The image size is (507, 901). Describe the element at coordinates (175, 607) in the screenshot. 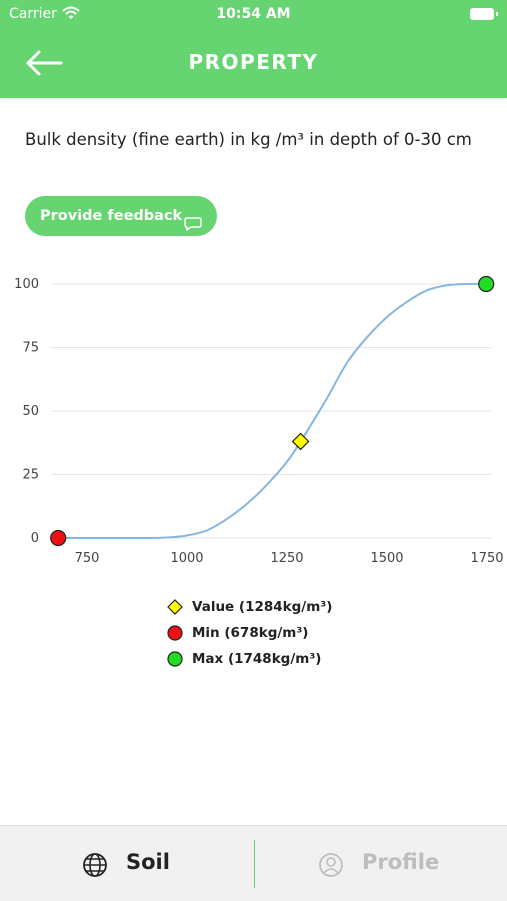

I see `diamond-icon` at that location.